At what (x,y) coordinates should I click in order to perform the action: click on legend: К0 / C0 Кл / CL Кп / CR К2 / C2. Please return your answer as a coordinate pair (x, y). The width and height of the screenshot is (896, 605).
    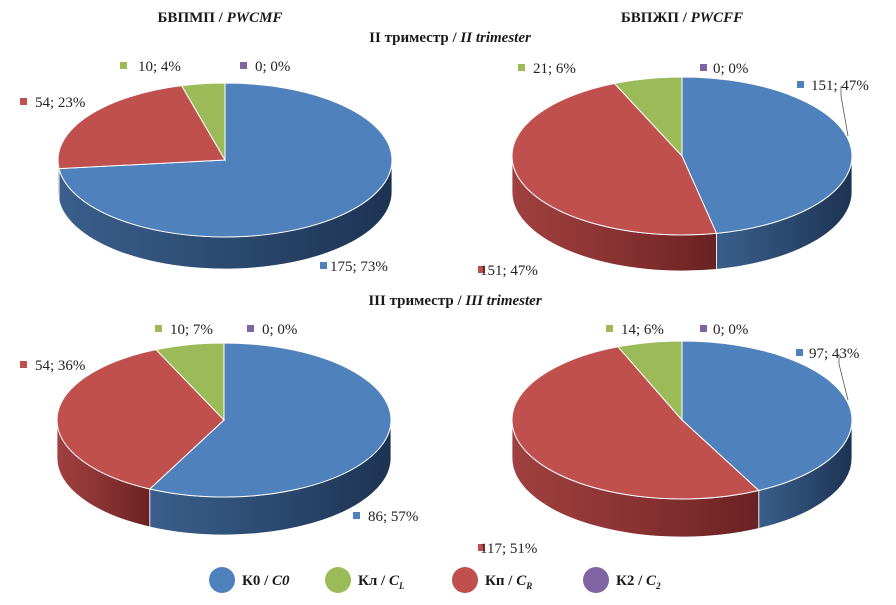
    Looking at the image, I should click on (435, 580).